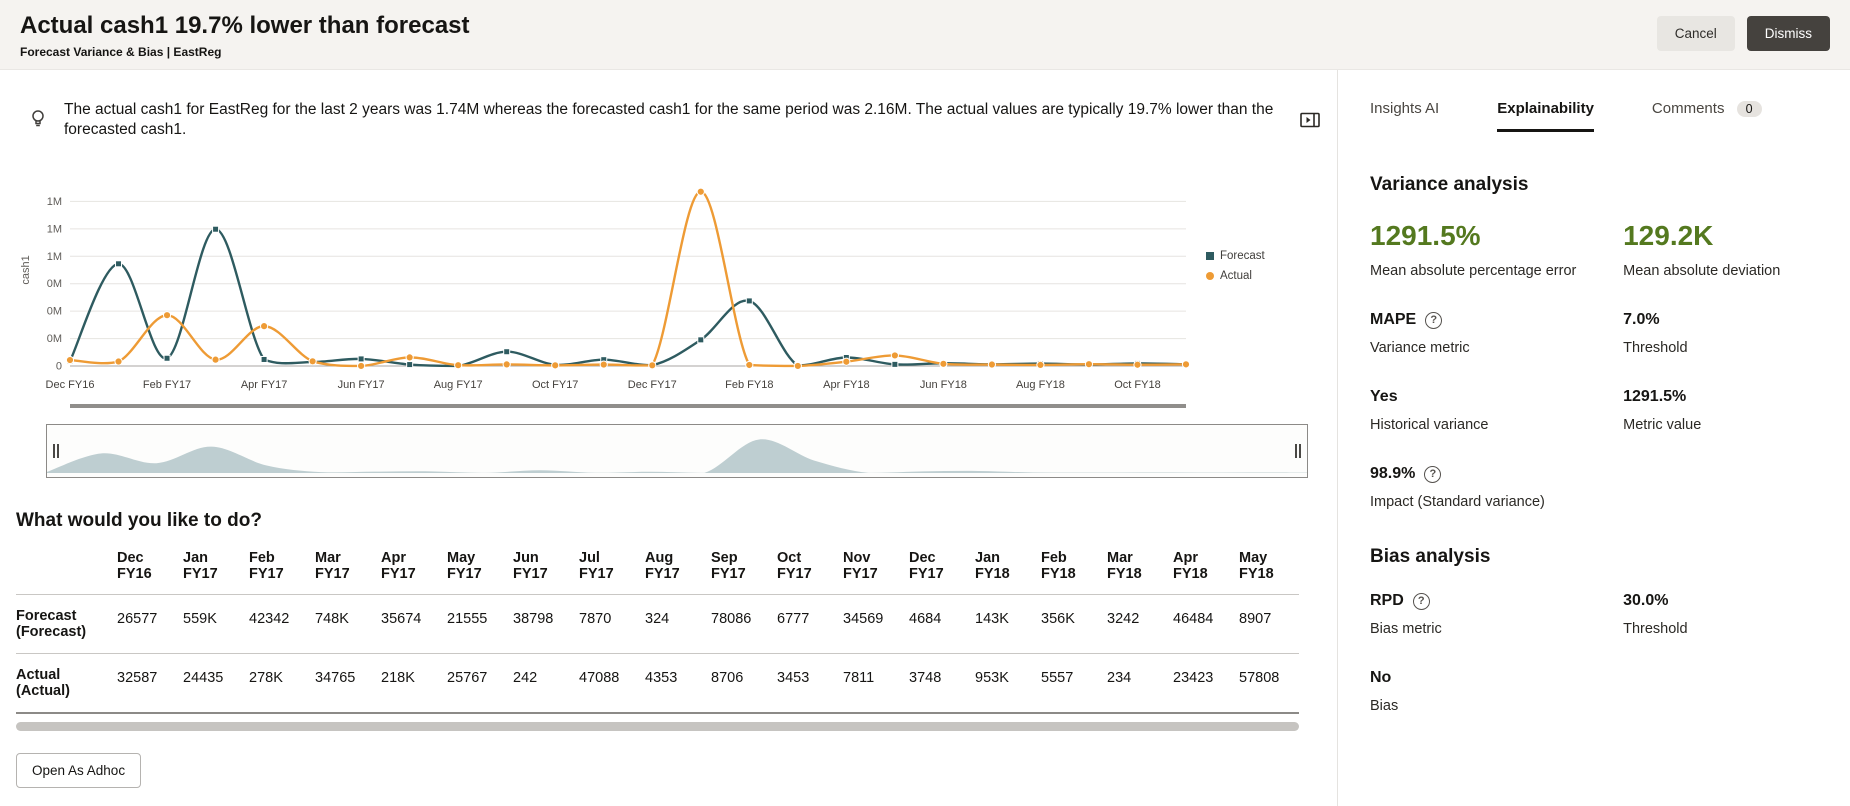  What do you see at coordinates (738, 684) in the screenshot?
I see `table-cell: 8706` at bounding box center [738, 684].